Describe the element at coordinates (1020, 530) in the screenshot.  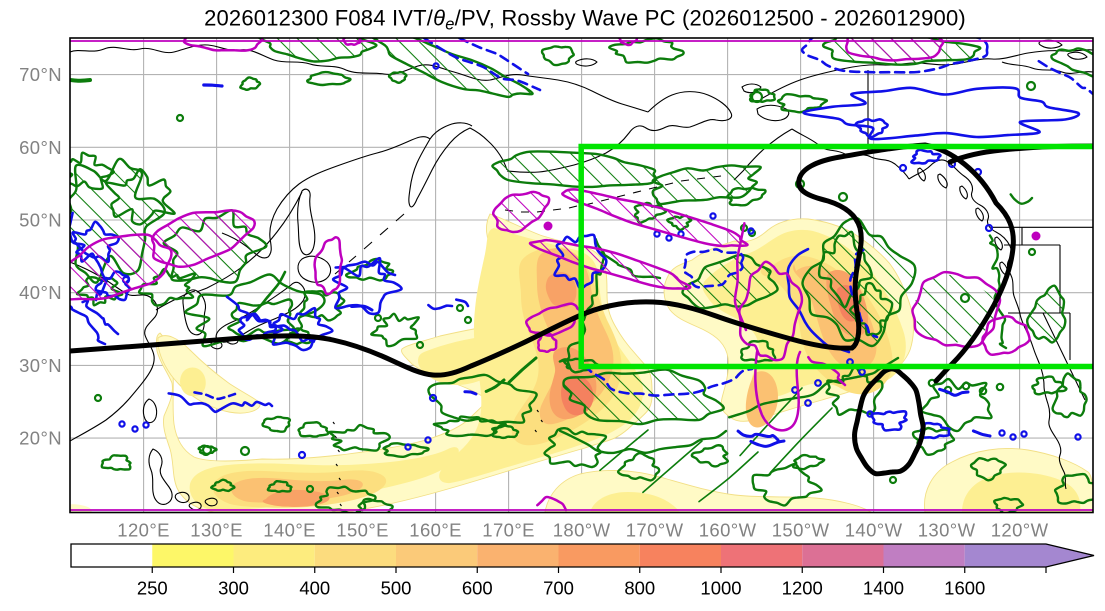
I see `svg-text: 120°W` at that location.